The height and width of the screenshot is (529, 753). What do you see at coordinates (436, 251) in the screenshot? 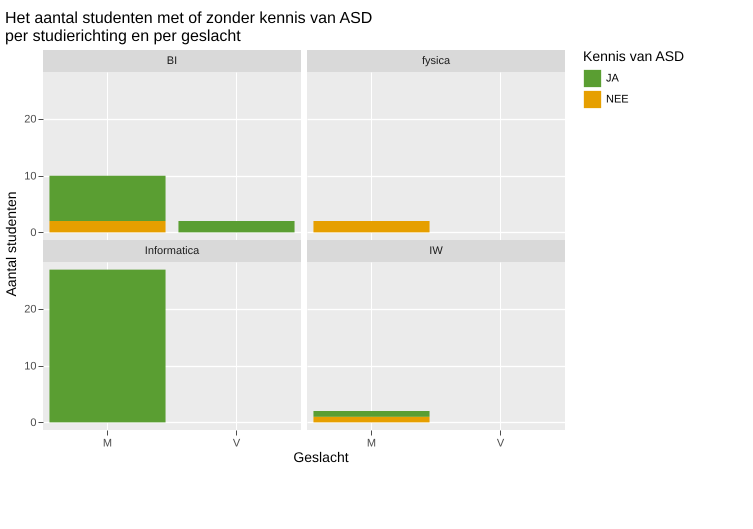
I see `chart-title: IW` at bounding box center [436, 251].